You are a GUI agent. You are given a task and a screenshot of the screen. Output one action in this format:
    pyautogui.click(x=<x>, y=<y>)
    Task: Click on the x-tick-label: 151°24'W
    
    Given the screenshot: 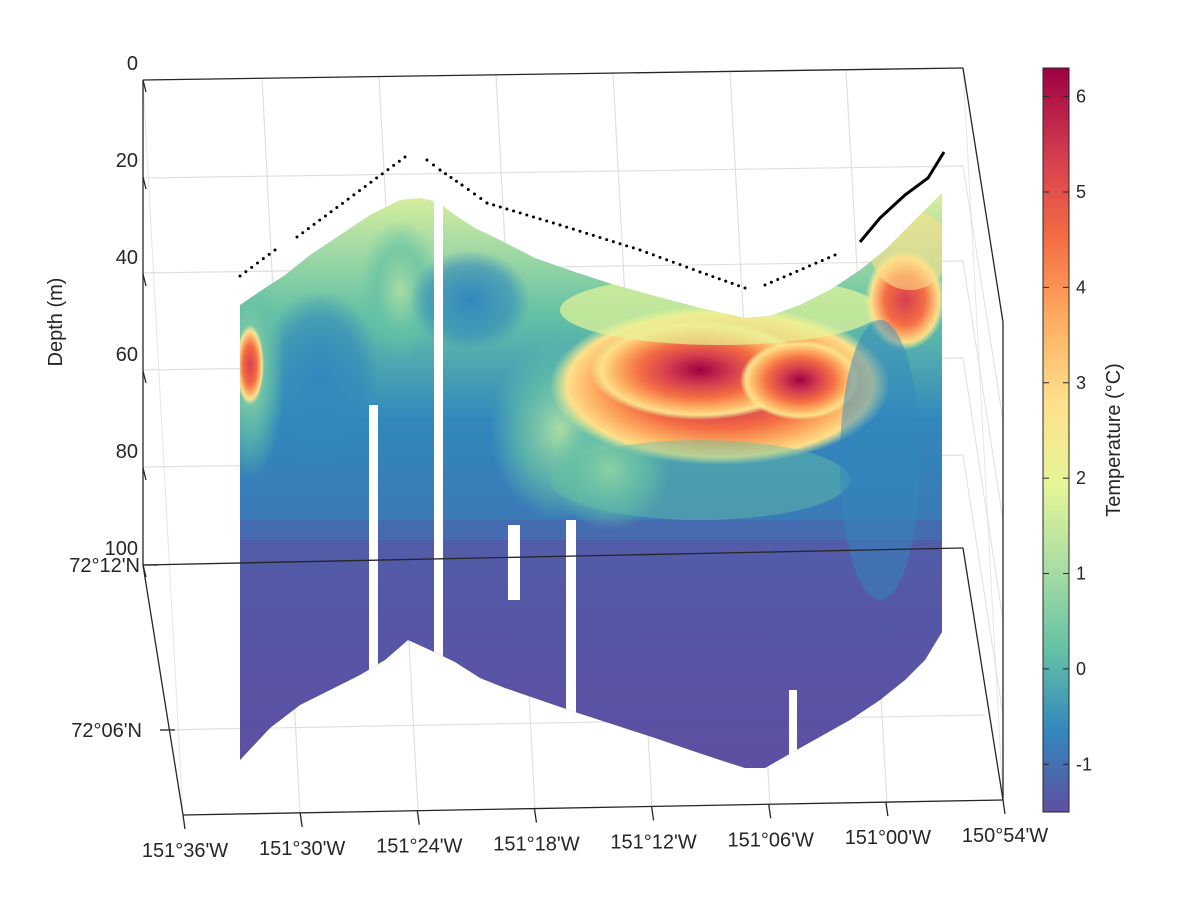 What is the action you would take?
    pyautogui.click(x=419, y=847)
    